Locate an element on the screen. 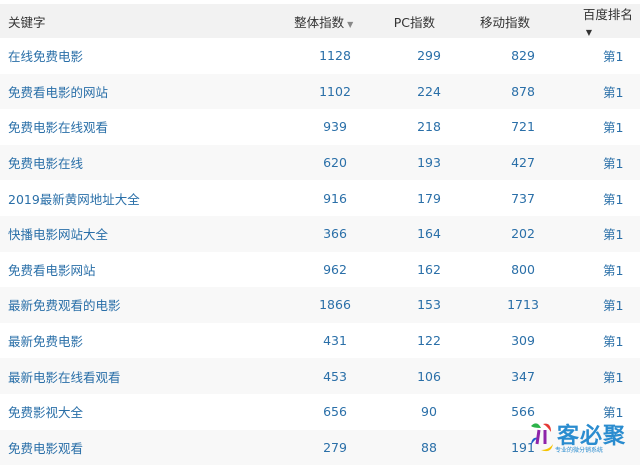 The image size is (640, 465). header-rank: 百度排名 ▼ is located at coordinates (601, 21).